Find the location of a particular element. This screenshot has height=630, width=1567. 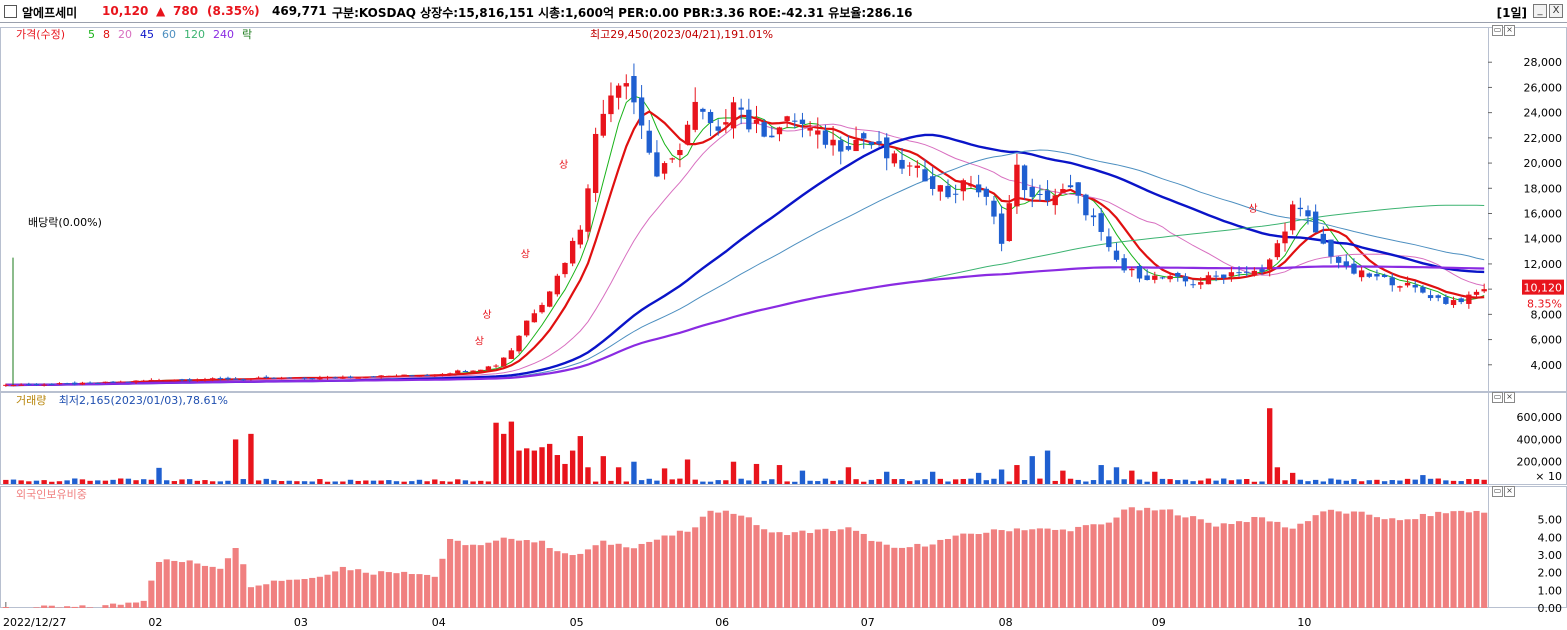

foreign-ytick-label: 3.00 is located at coordinates (1550, 555).